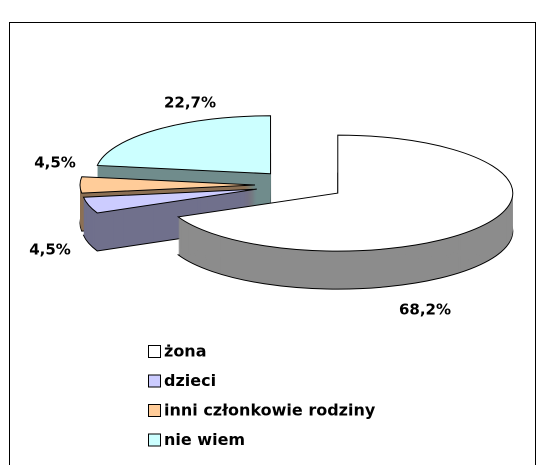 The image size is (544, 465). I want to click on legend-label: nie wiem, so click(204, 439).